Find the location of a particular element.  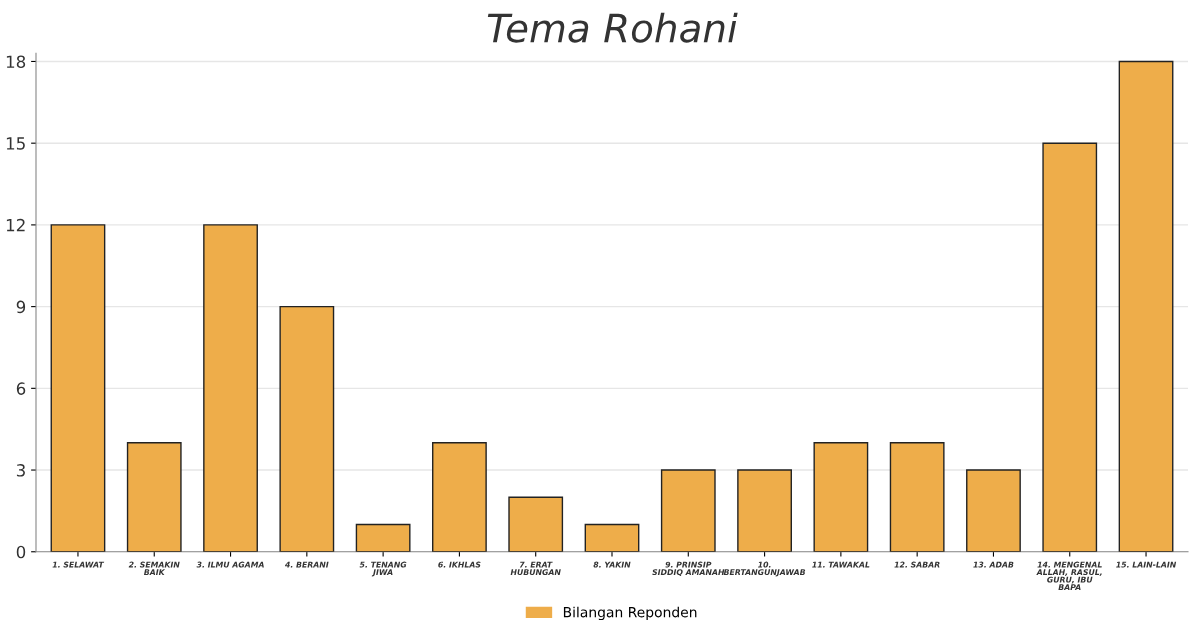

y-tick-label: 12 is located at coordinates (15, 225).